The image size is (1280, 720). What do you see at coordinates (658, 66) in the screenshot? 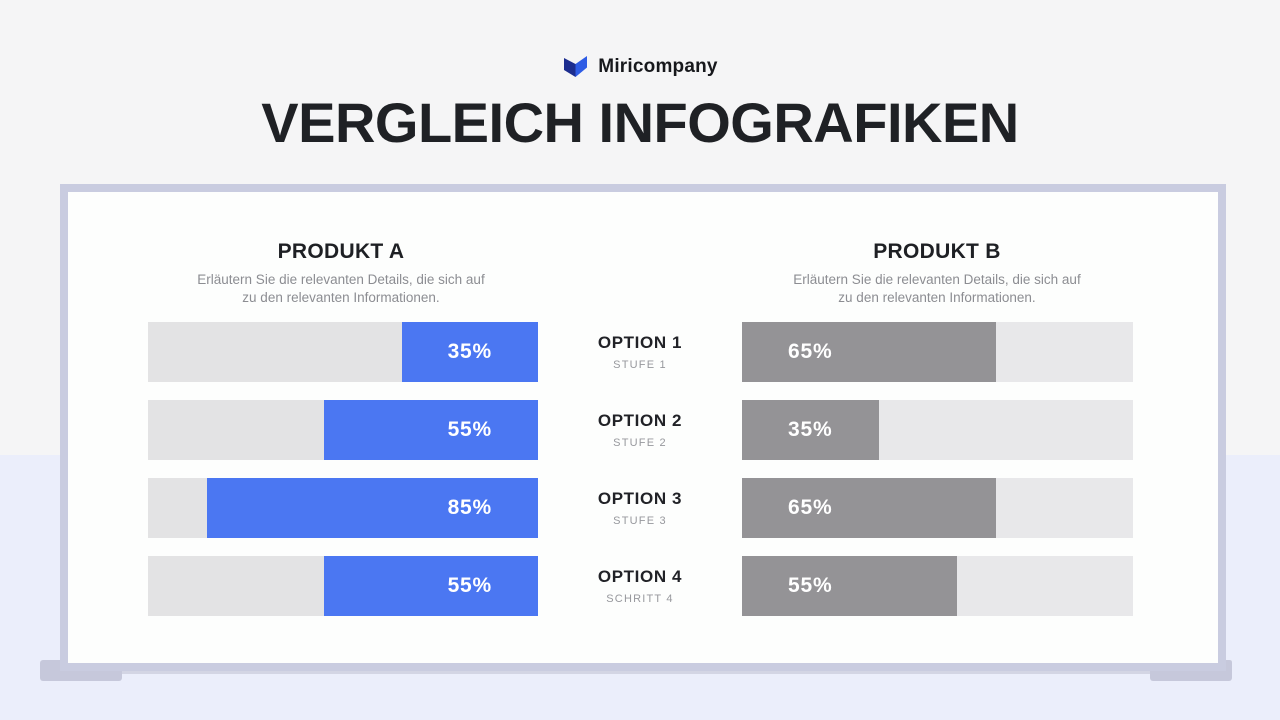
I see `brand-name: Miricompany` at bounding box center [658, 66].